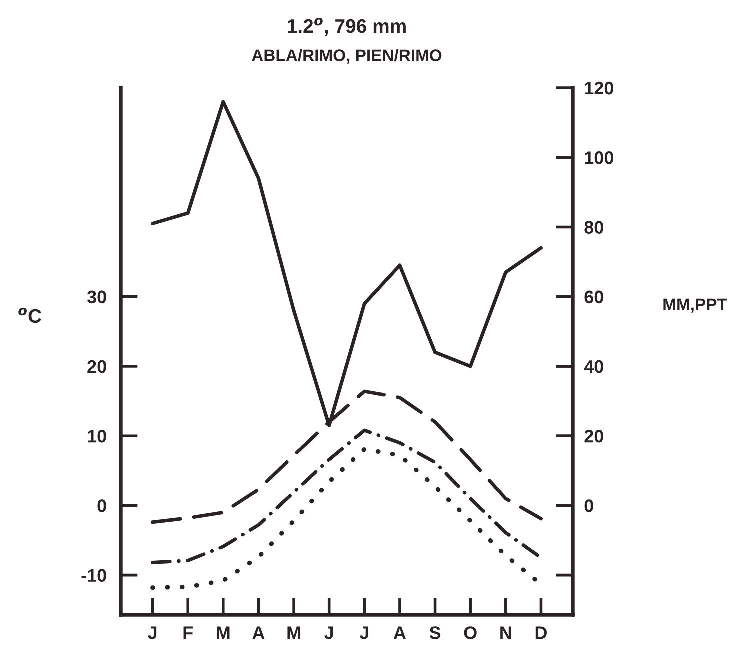  I want to click on x-tick-label: F, so click(188, 633).